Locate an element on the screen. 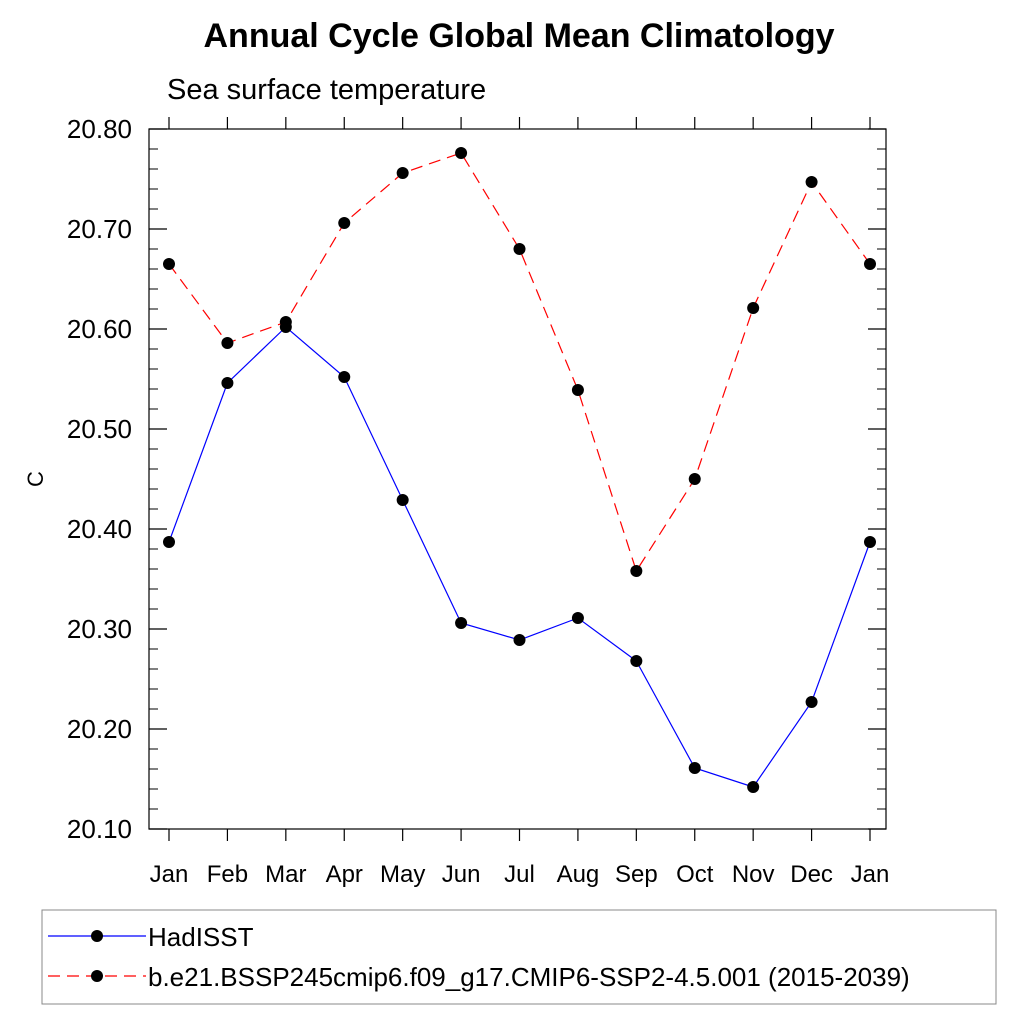 This screenshot has width=1024, height=1024. y-tick-label: 20.30 is located at coordinates (99, 629).